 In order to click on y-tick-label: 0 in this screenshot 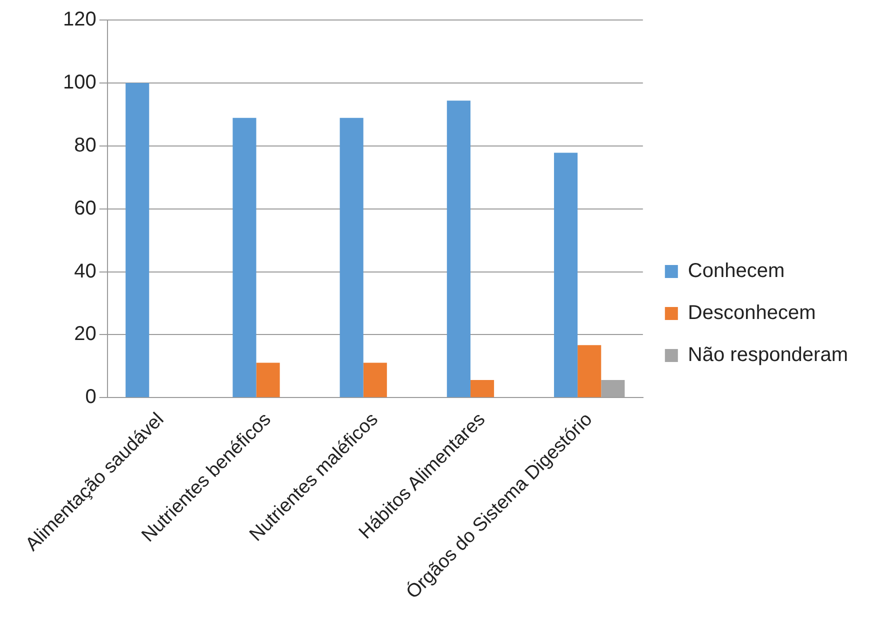, I will do `click(90, 397)`.